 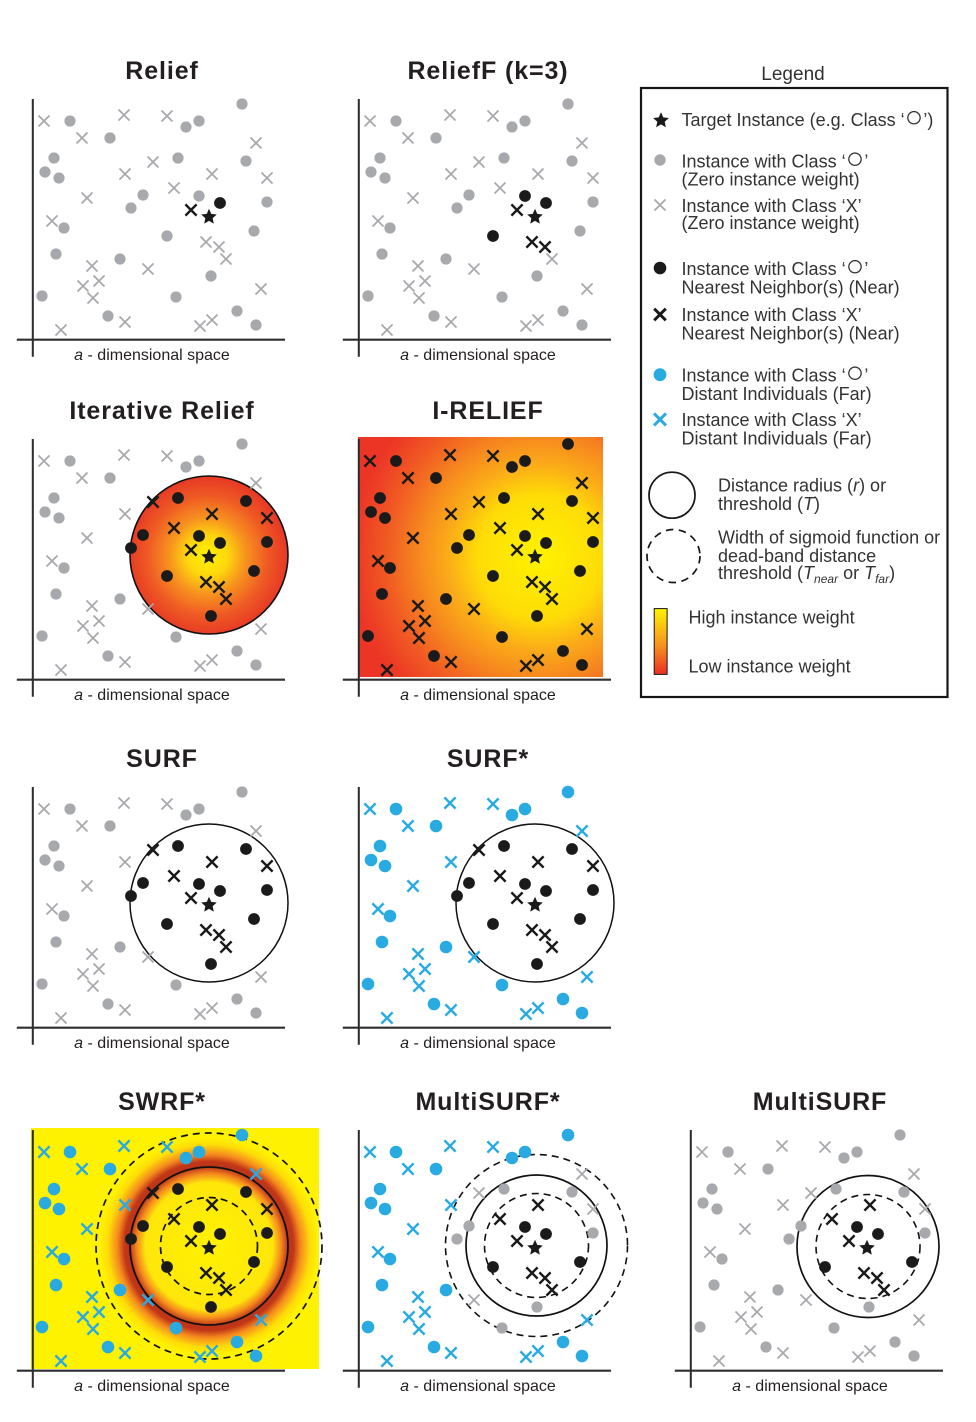 I want to click on svg-text: threshold (Tnear or Tfar), so click(x=806, y=574).